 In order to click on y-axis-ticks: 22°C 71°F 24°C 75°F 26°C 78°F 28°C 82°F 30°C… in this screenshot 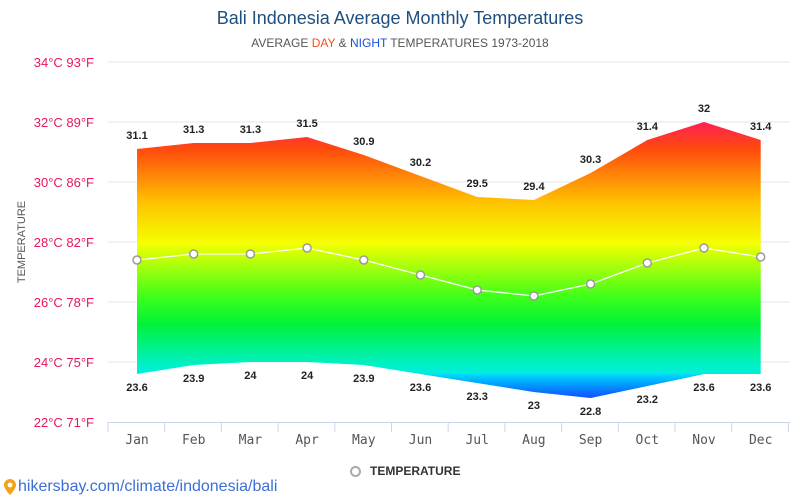, I will do `click(64, 242)`.